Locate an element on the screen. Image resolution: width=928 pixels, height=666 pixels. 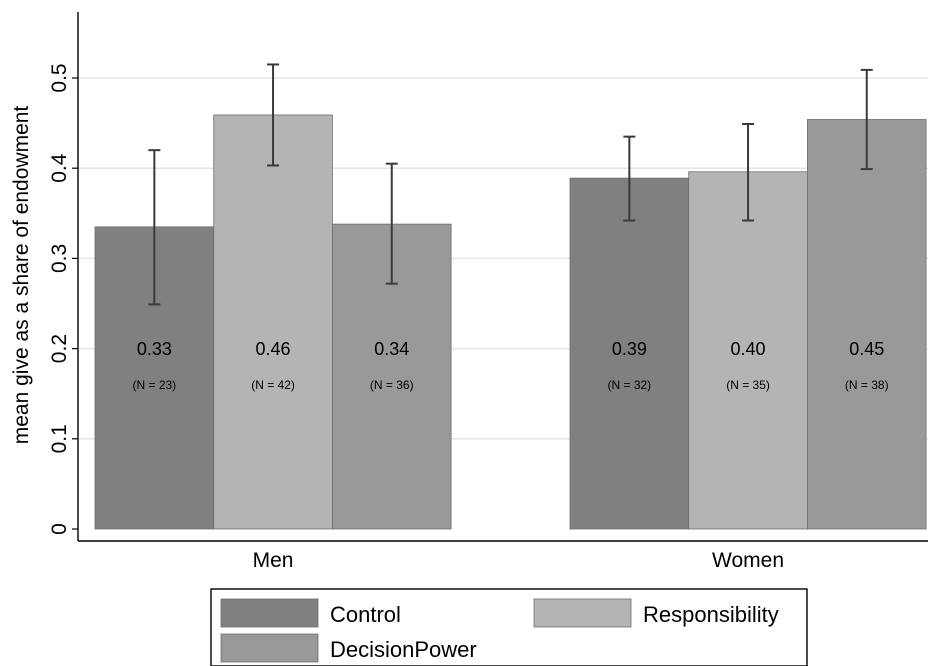
y-tick-label: 0.2 is located at coordinates (59, 348).